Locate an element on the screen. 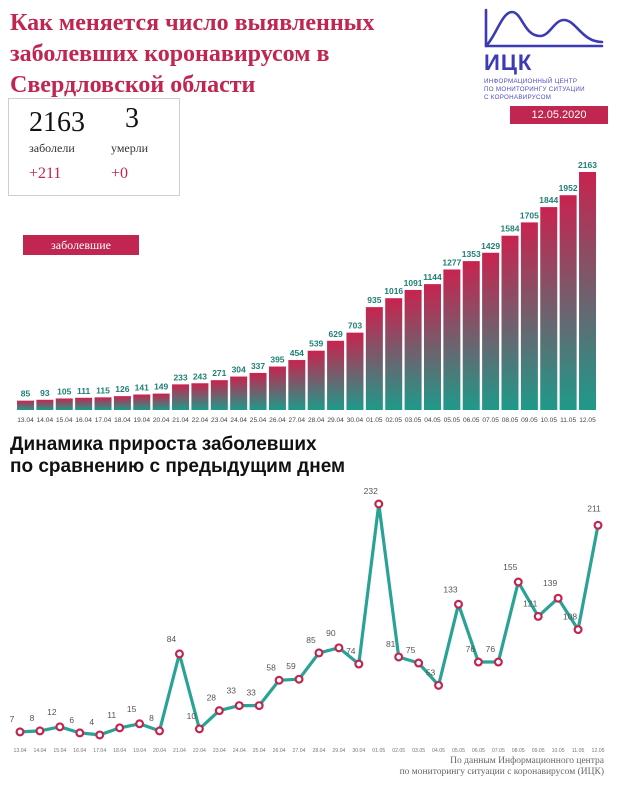 This screenshot has height=800, width=620. bar-value-label: 1091 is located at coordinates (413, 283).